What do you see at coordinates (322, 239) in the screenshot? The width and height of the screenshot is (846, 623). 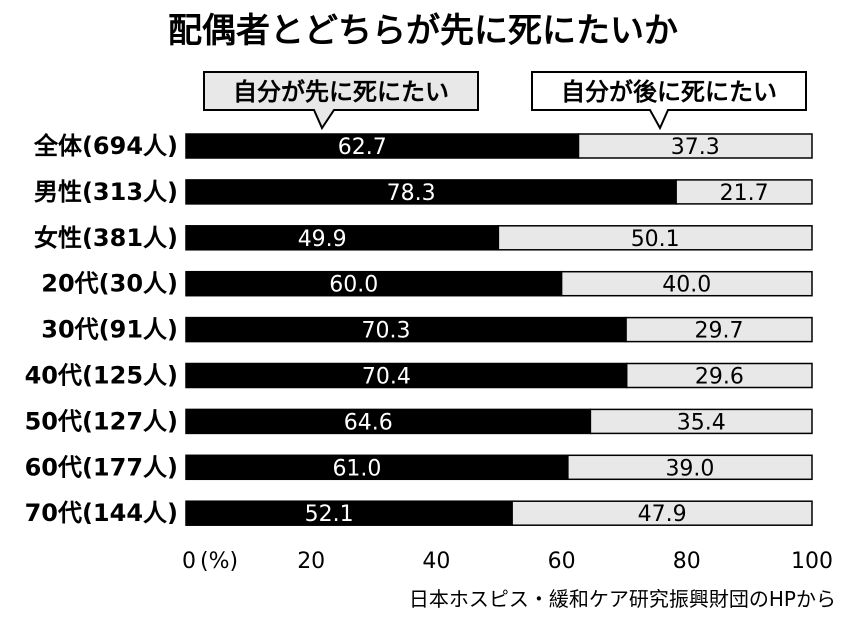 I see `data-label-first-die: 49.9` at bounding box center [322, 239].